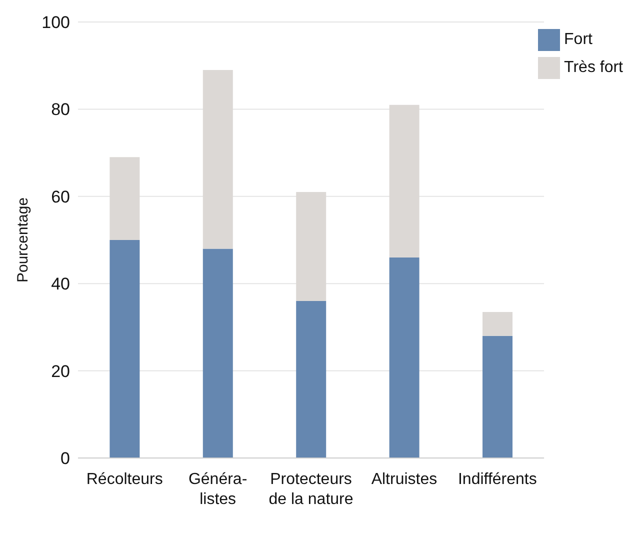  I want to click on x-tick-label: Altruistes, so click(404, 479).